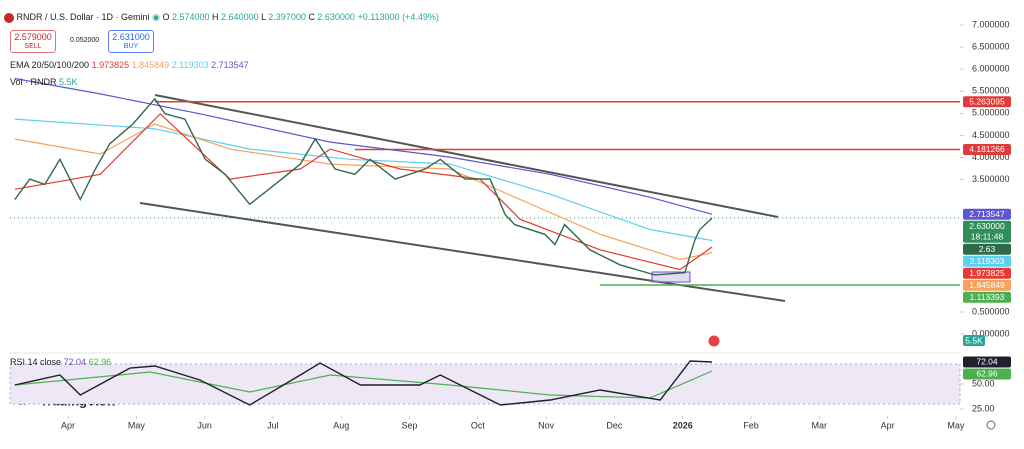 Image resolution: width=1024 pixels, height=449 pixels. What do you see at coordinates (991, 157) in the screenshot?
I see `y-tick-label: 4.000000` at bounding box center [991, 157].